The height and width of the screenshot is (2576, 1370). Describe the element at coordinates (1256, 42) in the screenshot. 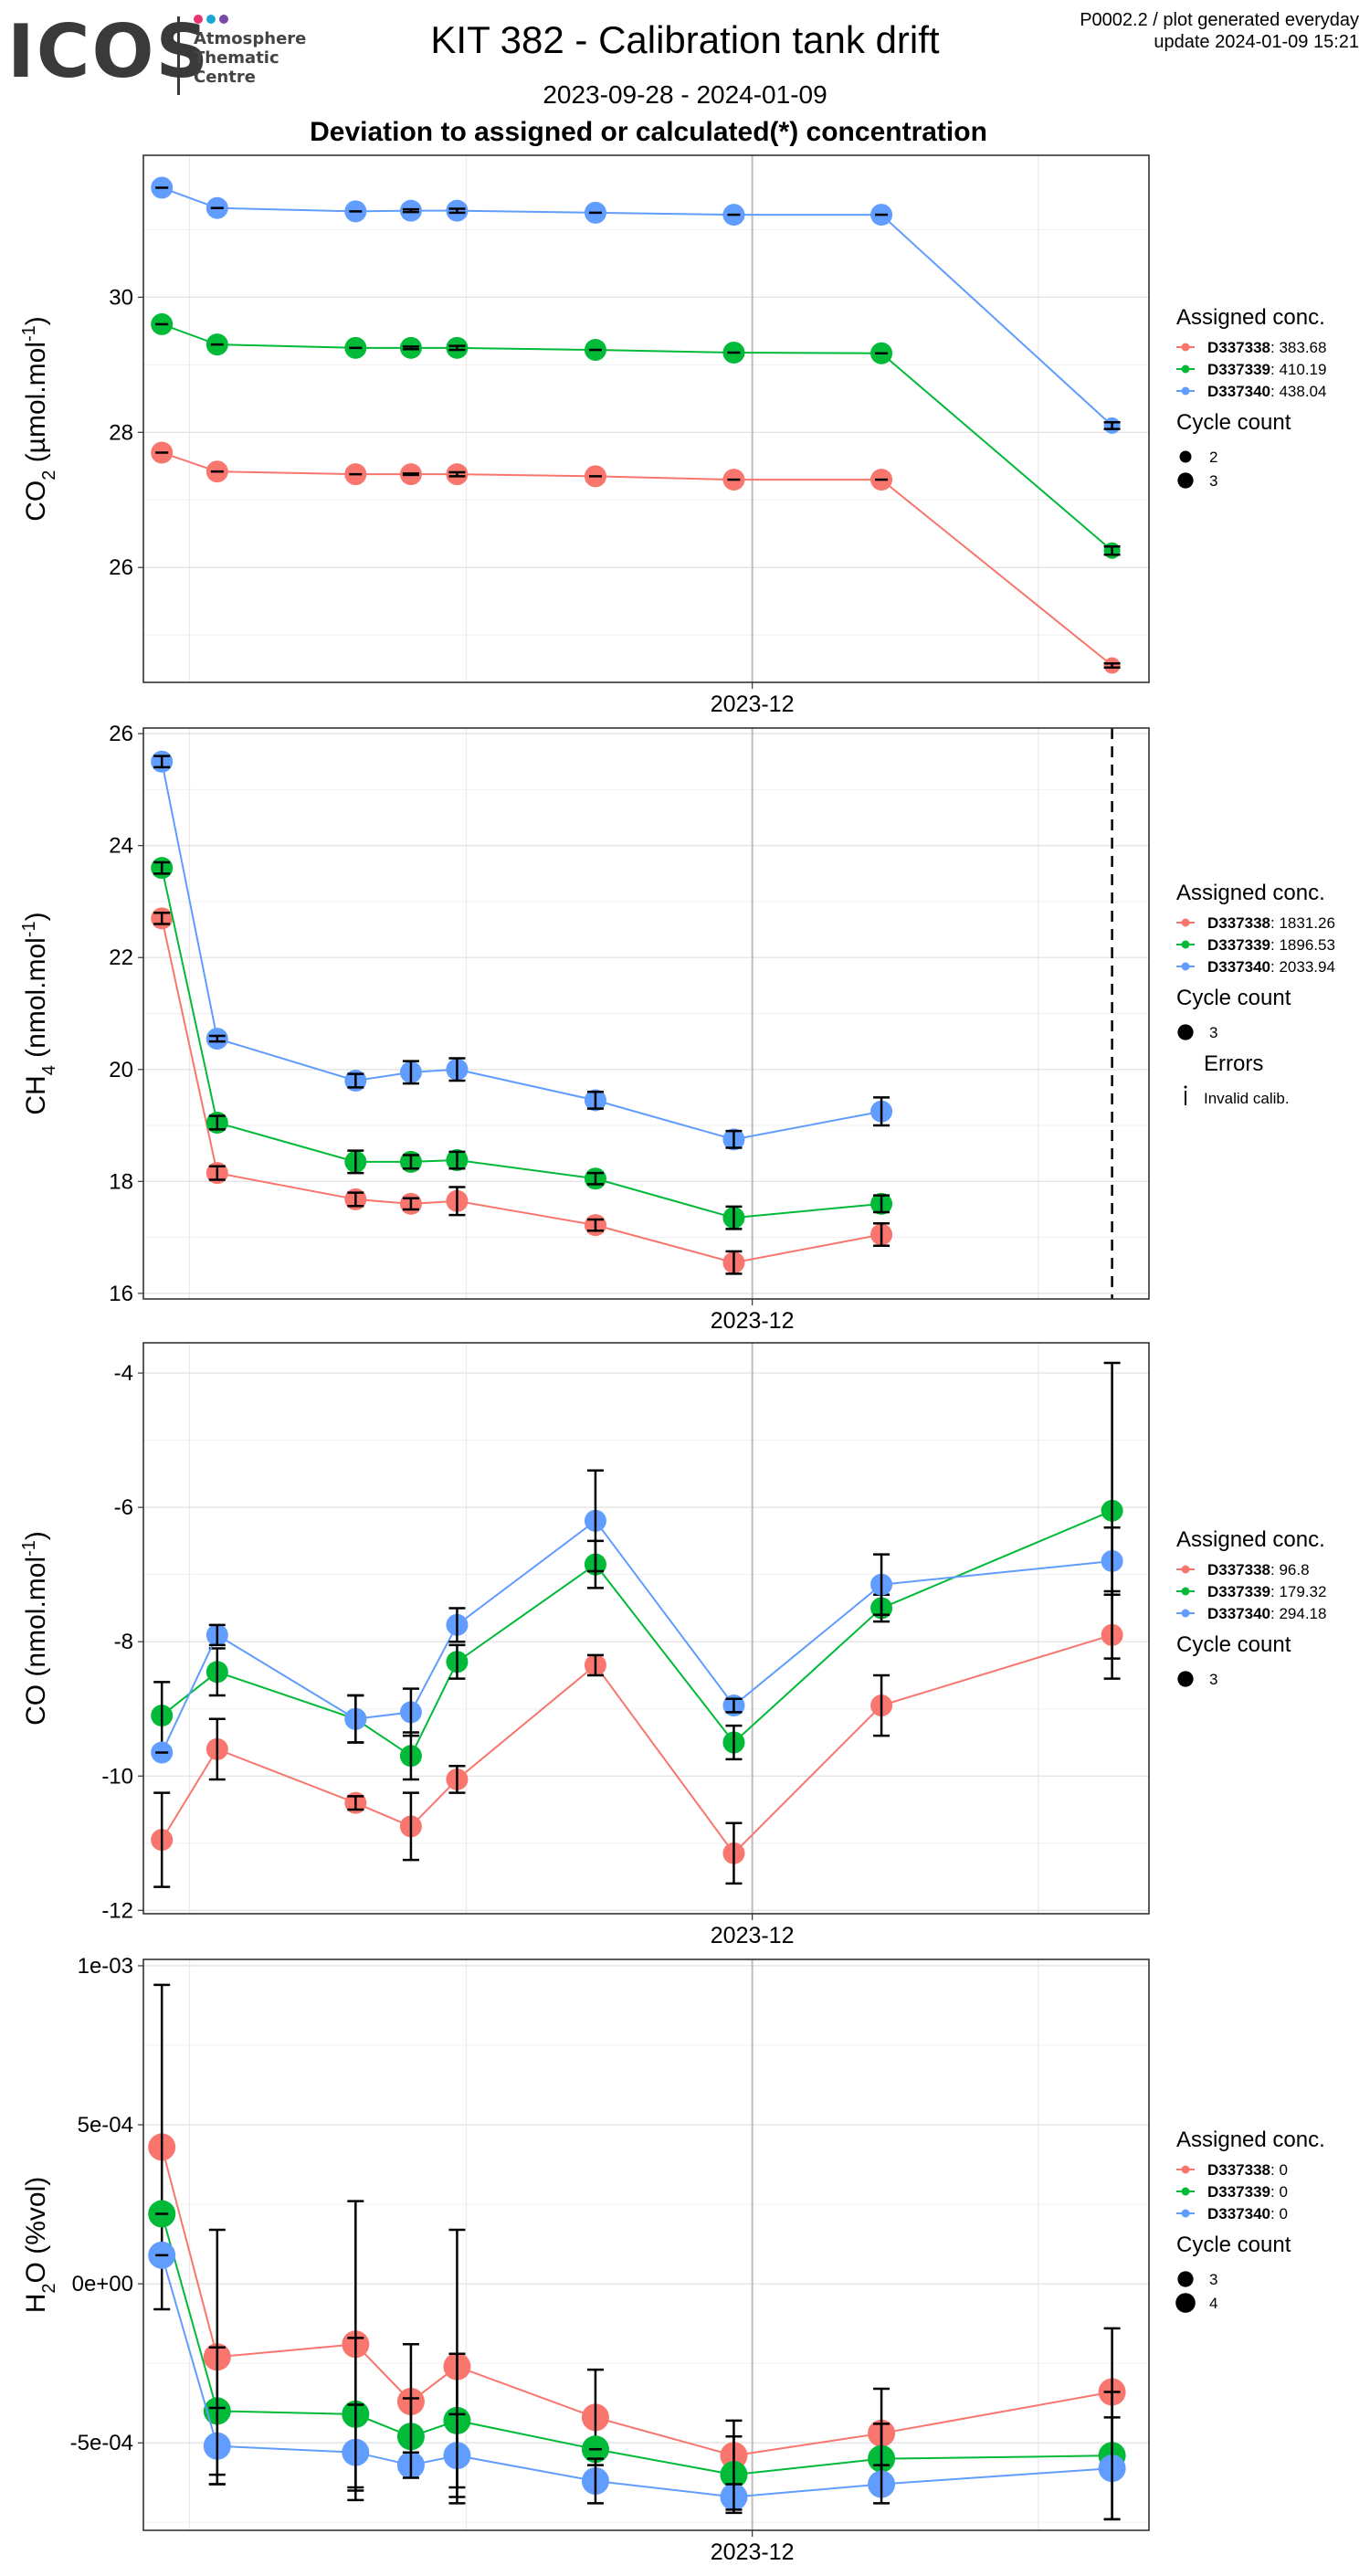

I see `meta-line-update: update 2024-01-09 15:21` at that location.